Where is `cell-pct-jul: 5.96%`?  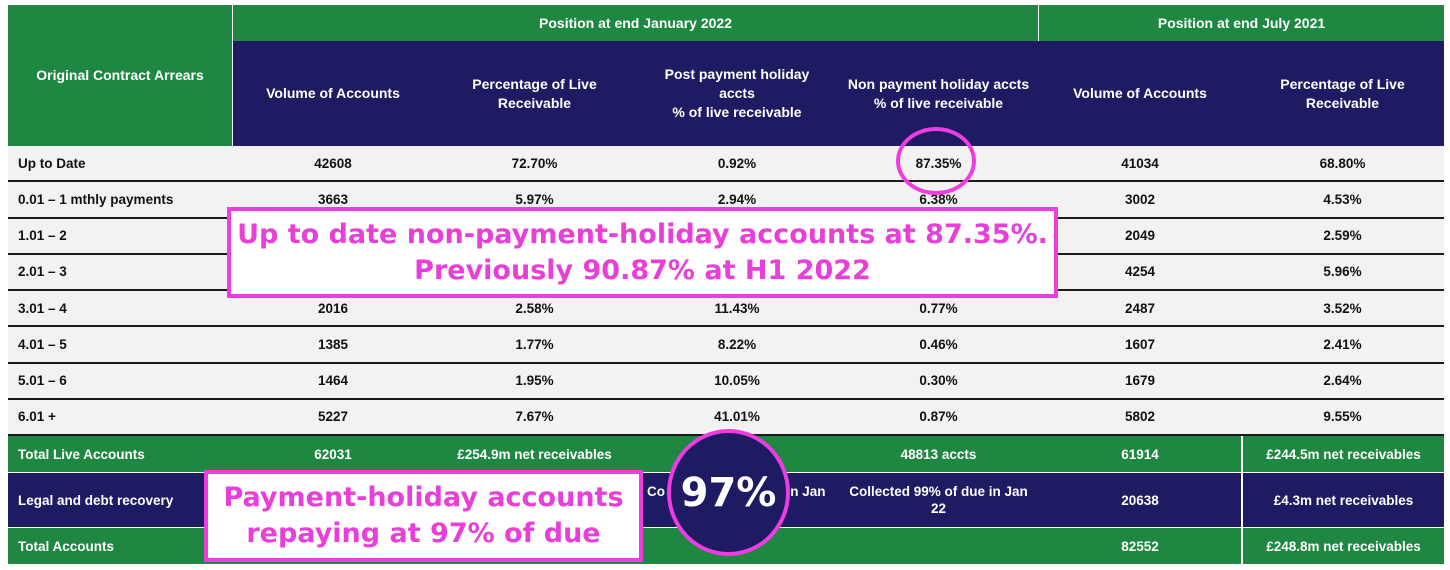 cell-pct-jul: 5.96% is located at coordinates (1342, 272).